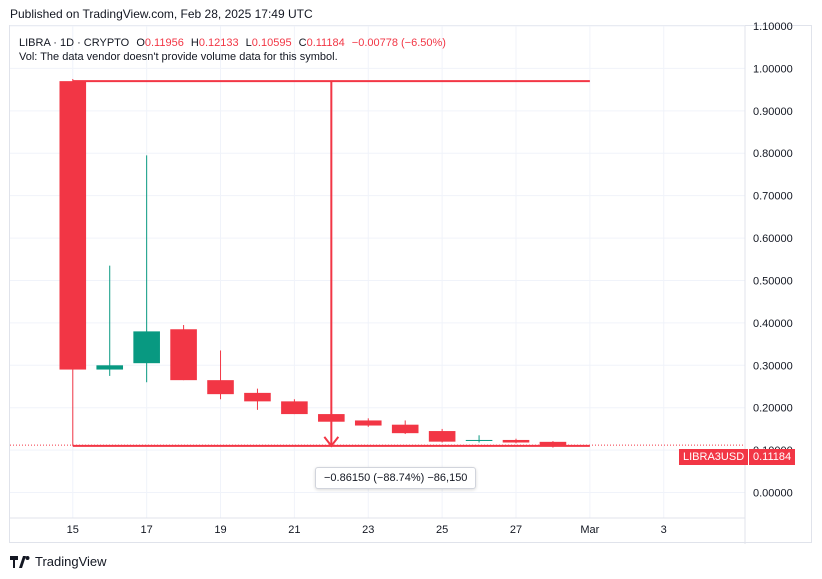 This screenshot has height=579, width=822. Describe the element at coordinates (773, 366) in the screenshot. I see `y-tick-label: 0.30000` at that location.